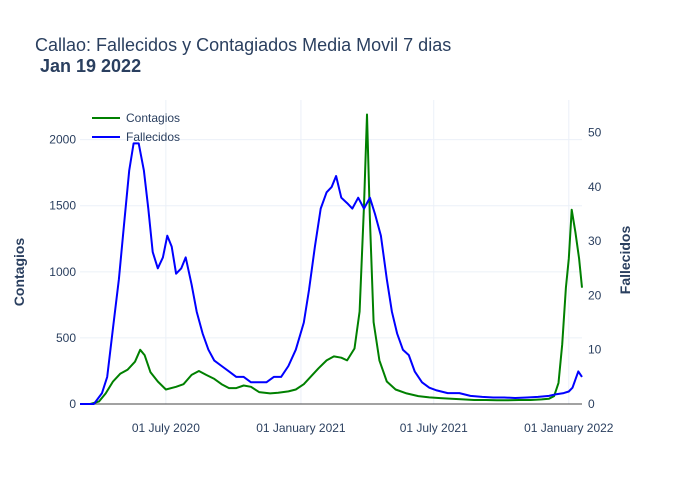 This screenshot has height=500, width=700. I want to click on y-right-tick-label: 50, so click(595, 133).